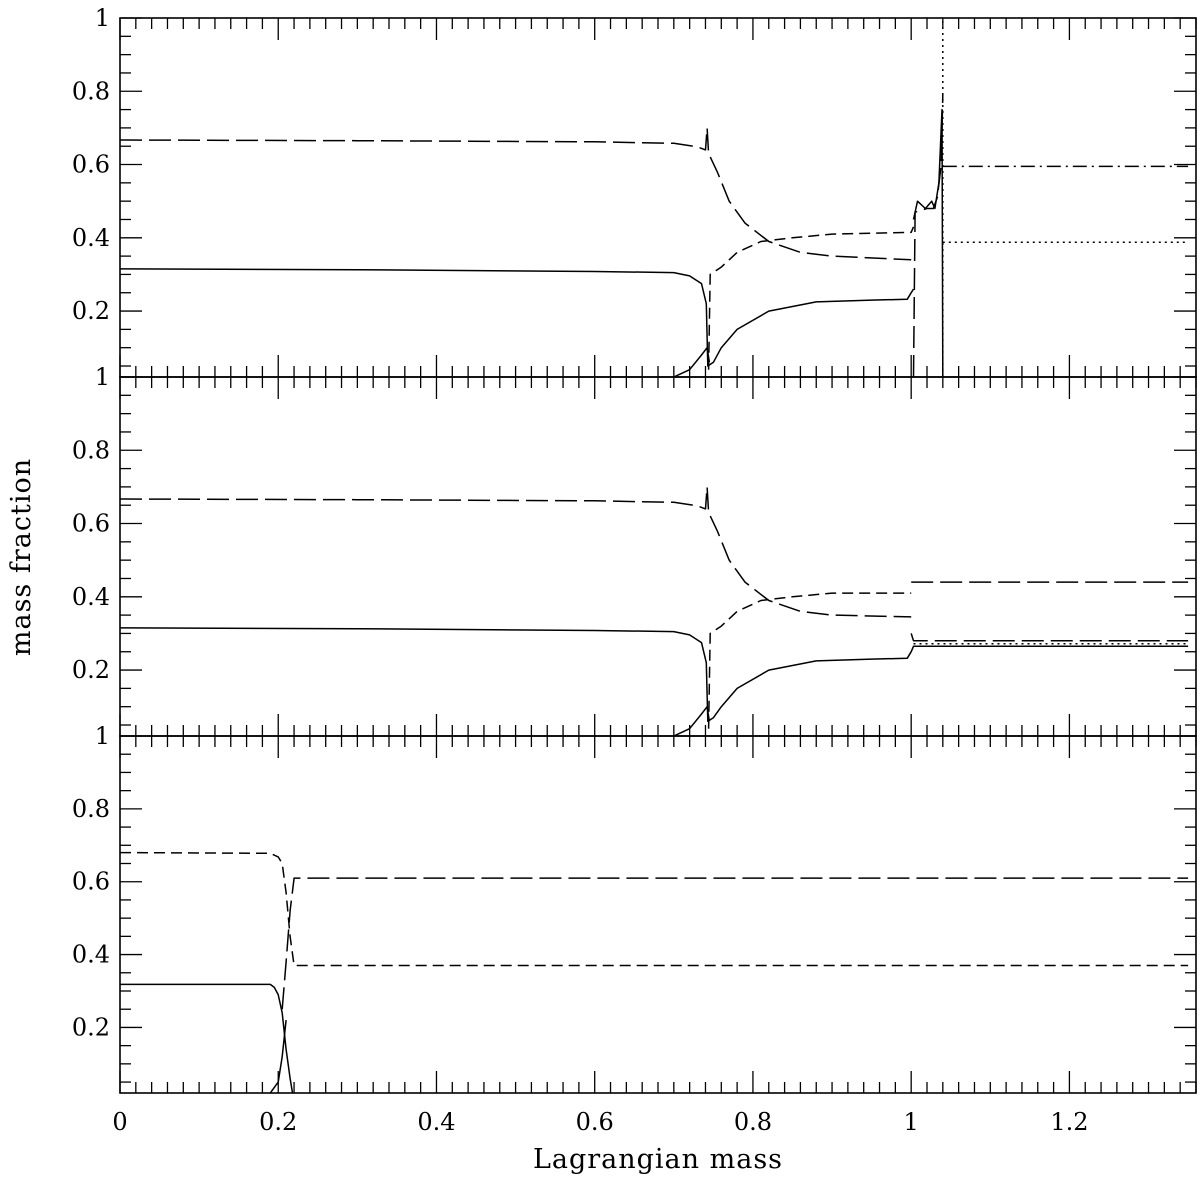  What do you see at coordinates (595, 1122) in the screenshot?
I see `x-tick-label: 0.6` at bounding box center [595, 1122].